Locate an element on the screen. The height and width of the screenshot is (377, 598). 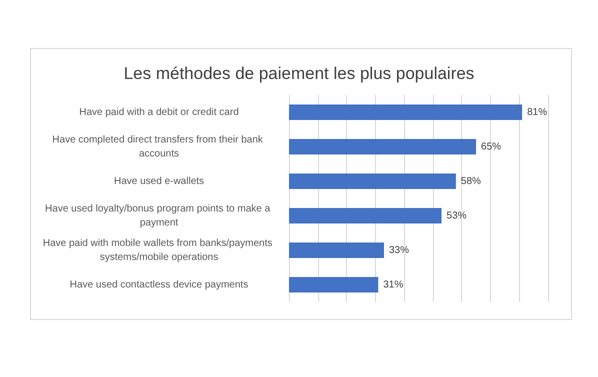
data-label: 58% is located at coordinates (471, 181).